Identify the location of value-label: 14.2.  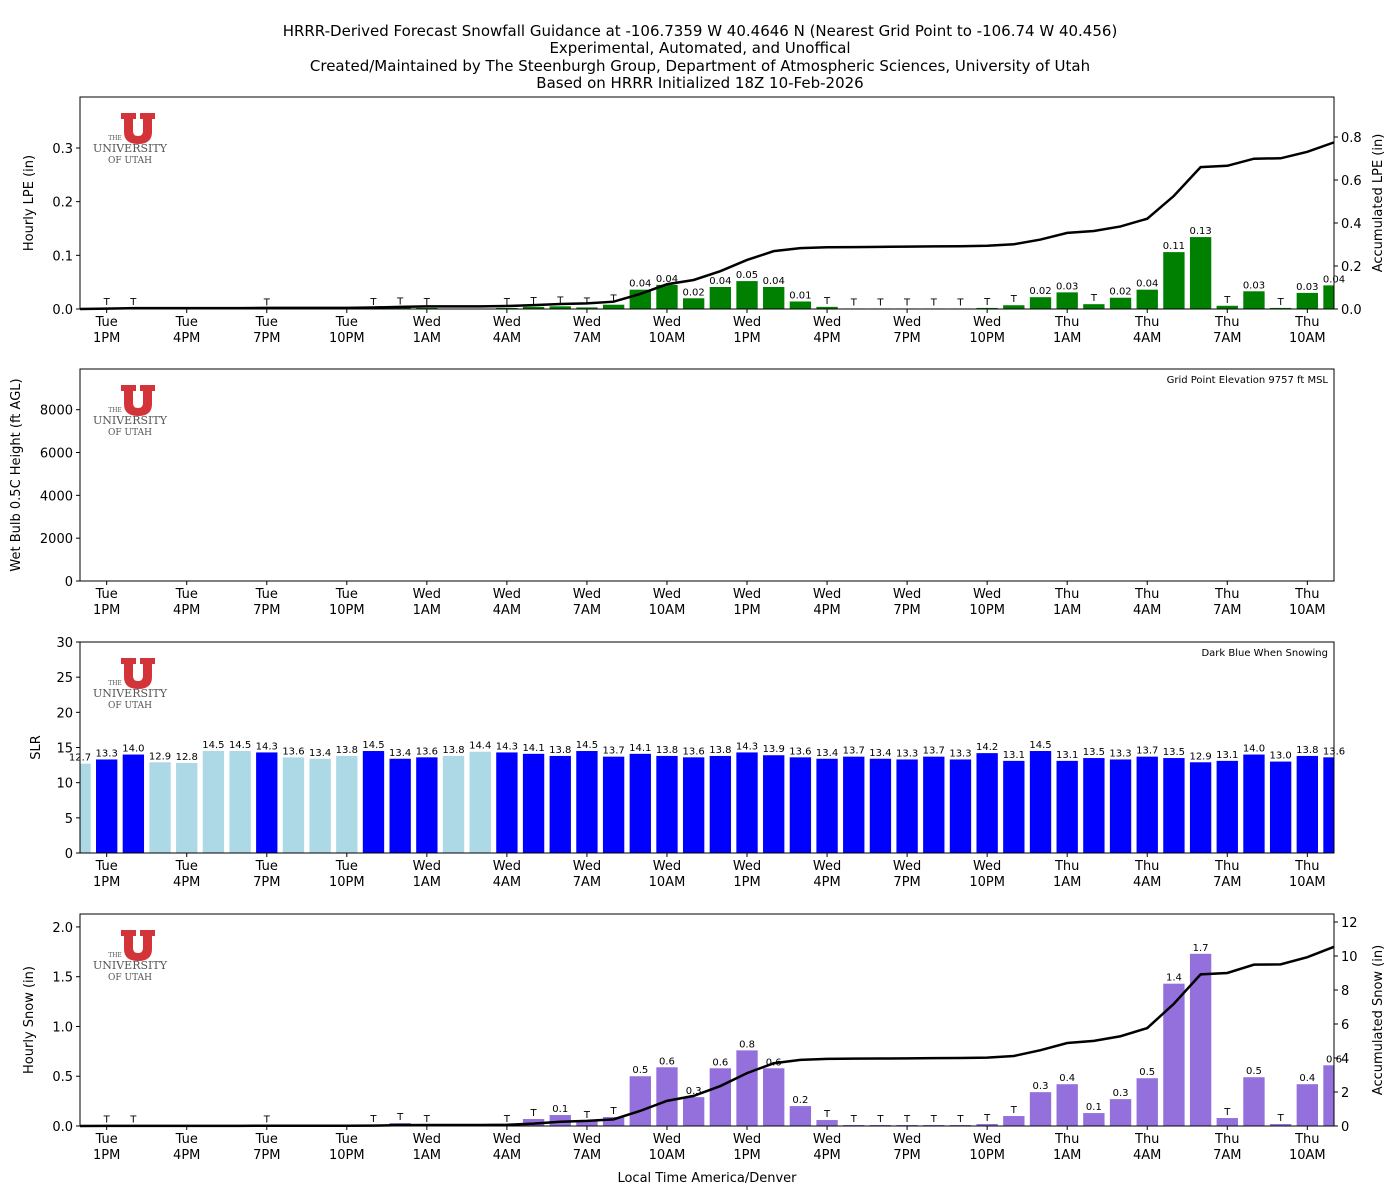
(987, 747).